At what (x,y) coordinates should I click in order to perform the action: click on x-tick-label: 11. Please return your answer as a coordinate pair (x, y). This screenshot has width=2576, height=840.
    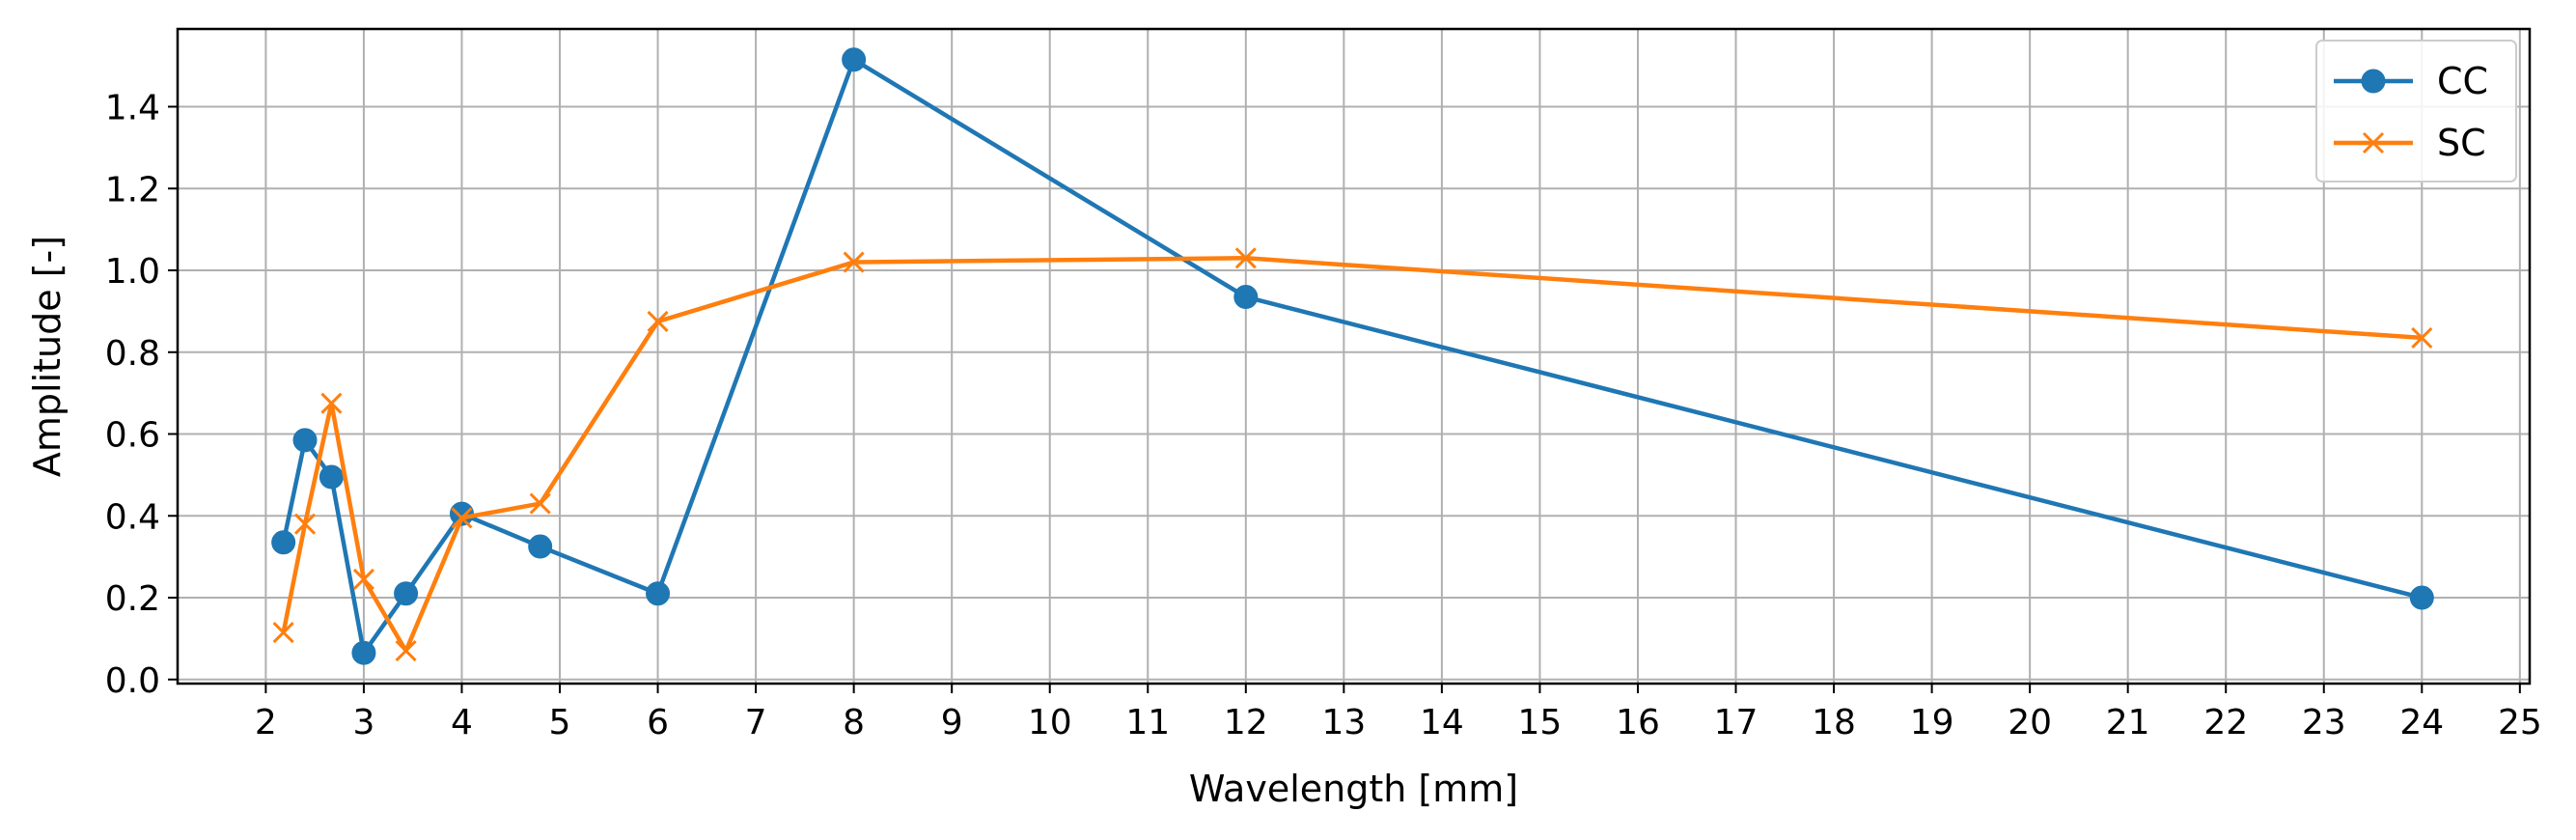
    Looking at the image, I should click on (1147, 722).